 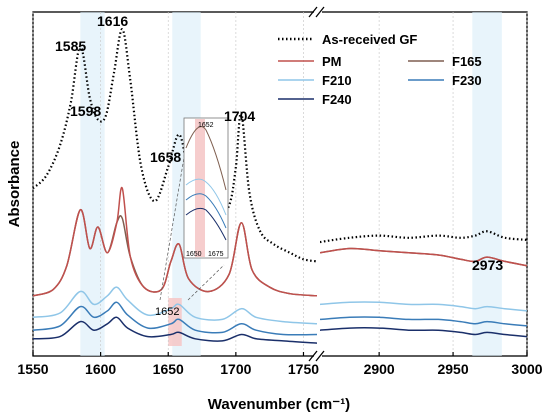 I want to click on inset-frame, so click(x=206, y=188).